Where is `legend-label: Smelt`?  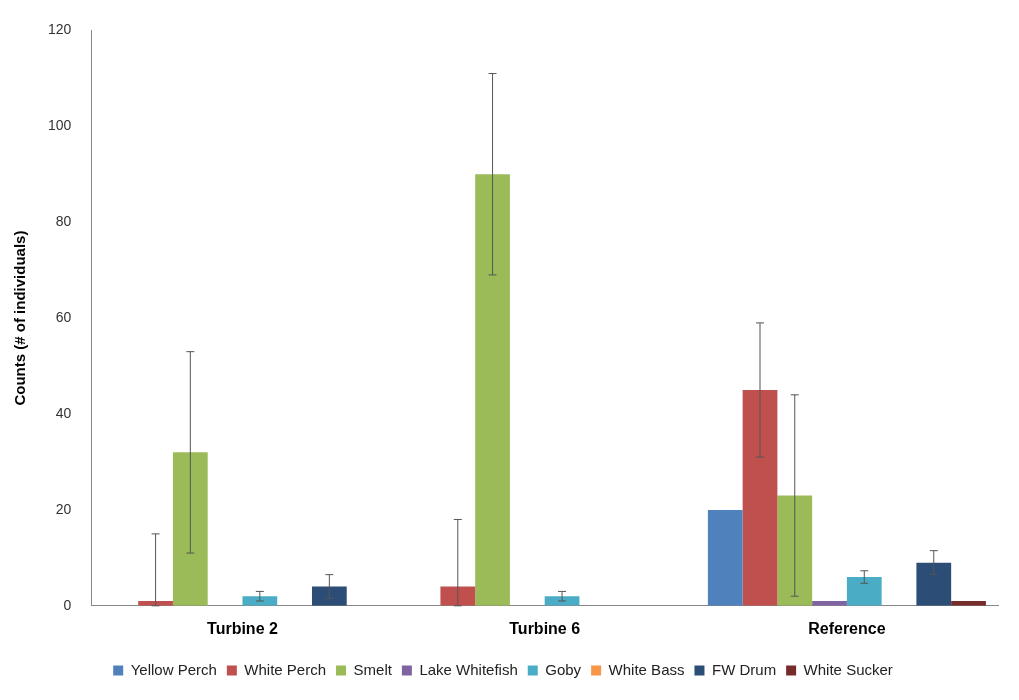
legend-label: Smelt is located at coordinates (373, 669).